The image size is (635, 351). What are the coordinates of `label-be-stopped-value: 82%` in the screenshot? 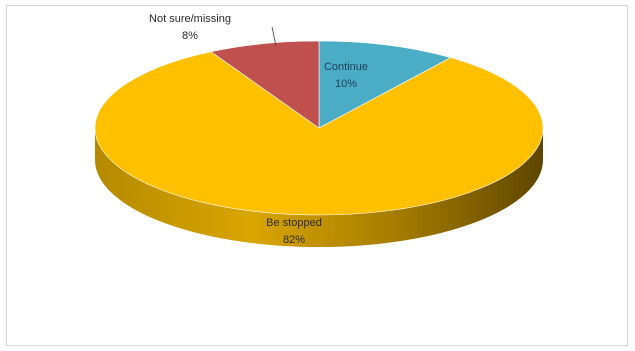 It's located at (294, 240).